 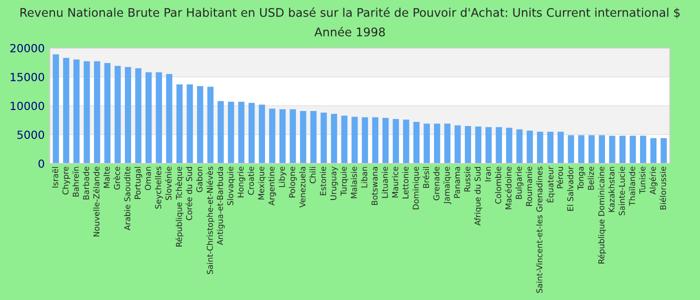 I want to click on x-tick-label: République Dominicaine, so click(x=602, y=215).